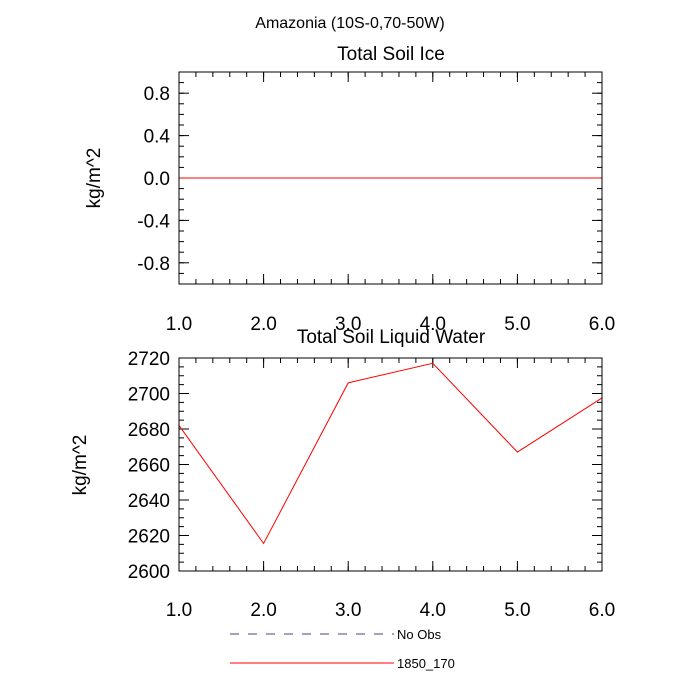 This screenshot has width=700, height=700. I want to click on legend-label-no-obs: No Obs, so click(419, 634).